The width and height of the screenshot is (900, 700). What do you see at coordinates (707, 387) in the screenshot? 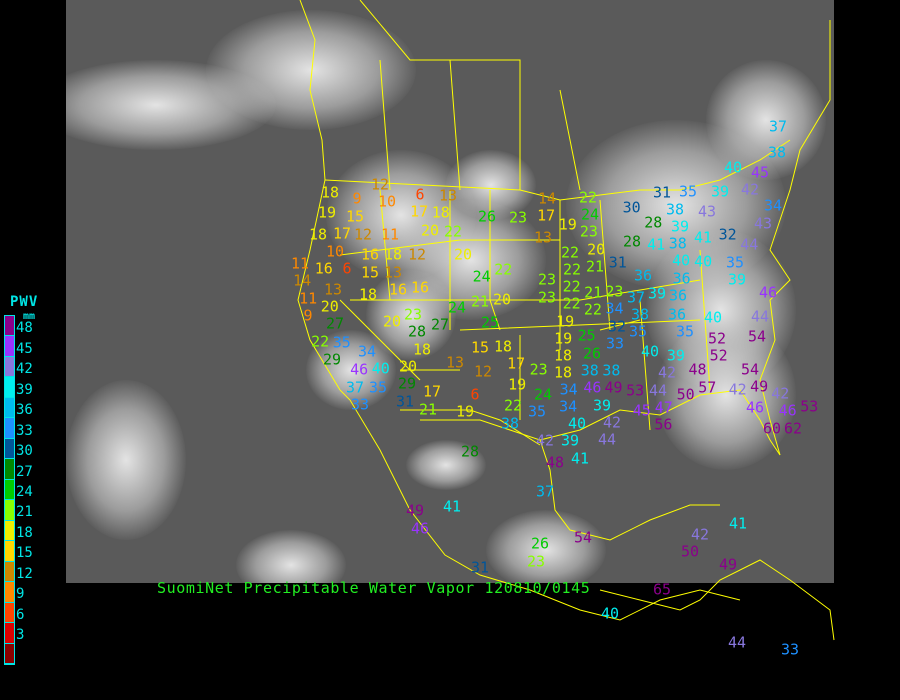
I see `station-pwv-value: 57` at bounding box center [707, 387].